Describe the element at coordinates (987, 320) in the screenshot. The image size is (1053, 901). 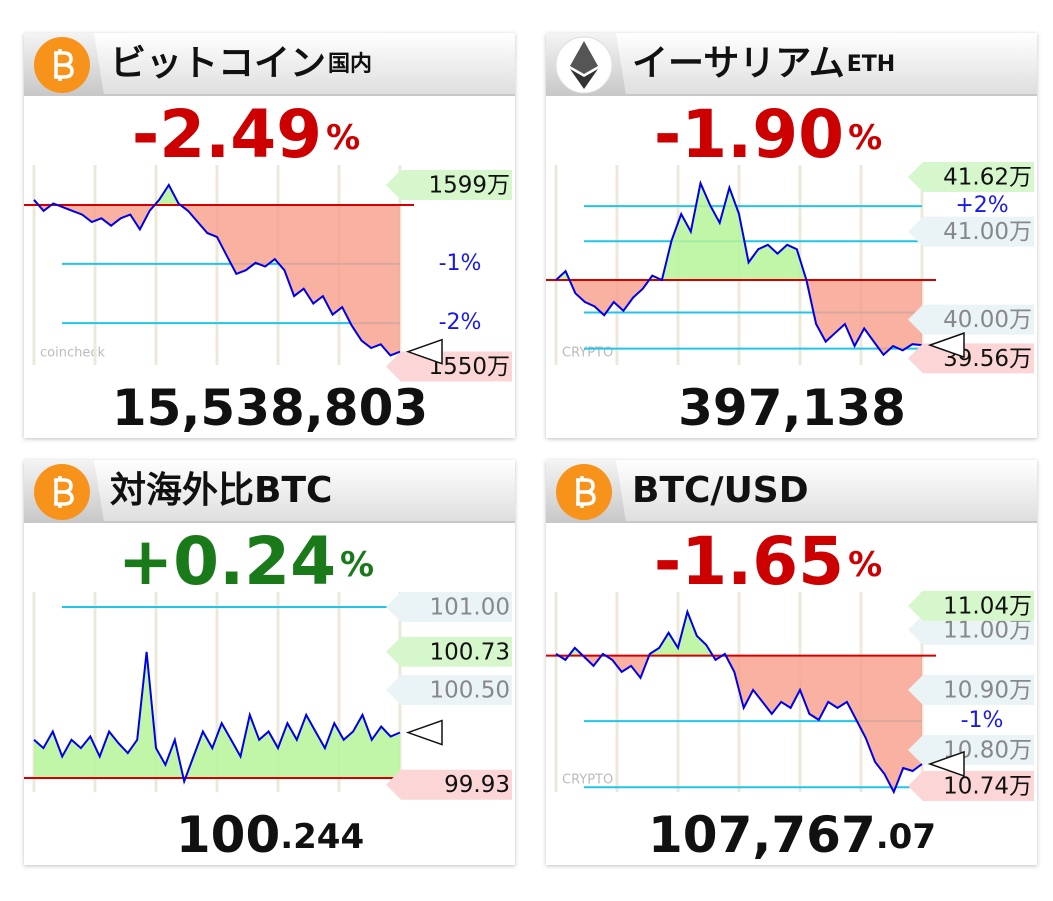
I see `price-tag-label: 40.00万` at that location.